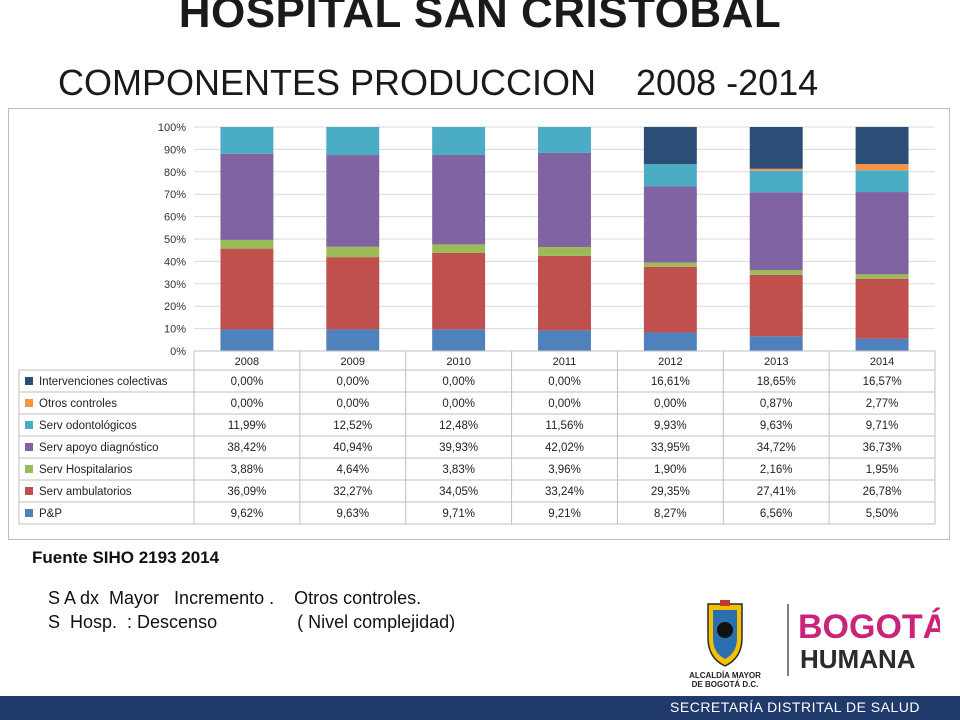 The height and width of the screenshot is (720, 960). I want to click on data-label: 6,56%, so click(776, 514).